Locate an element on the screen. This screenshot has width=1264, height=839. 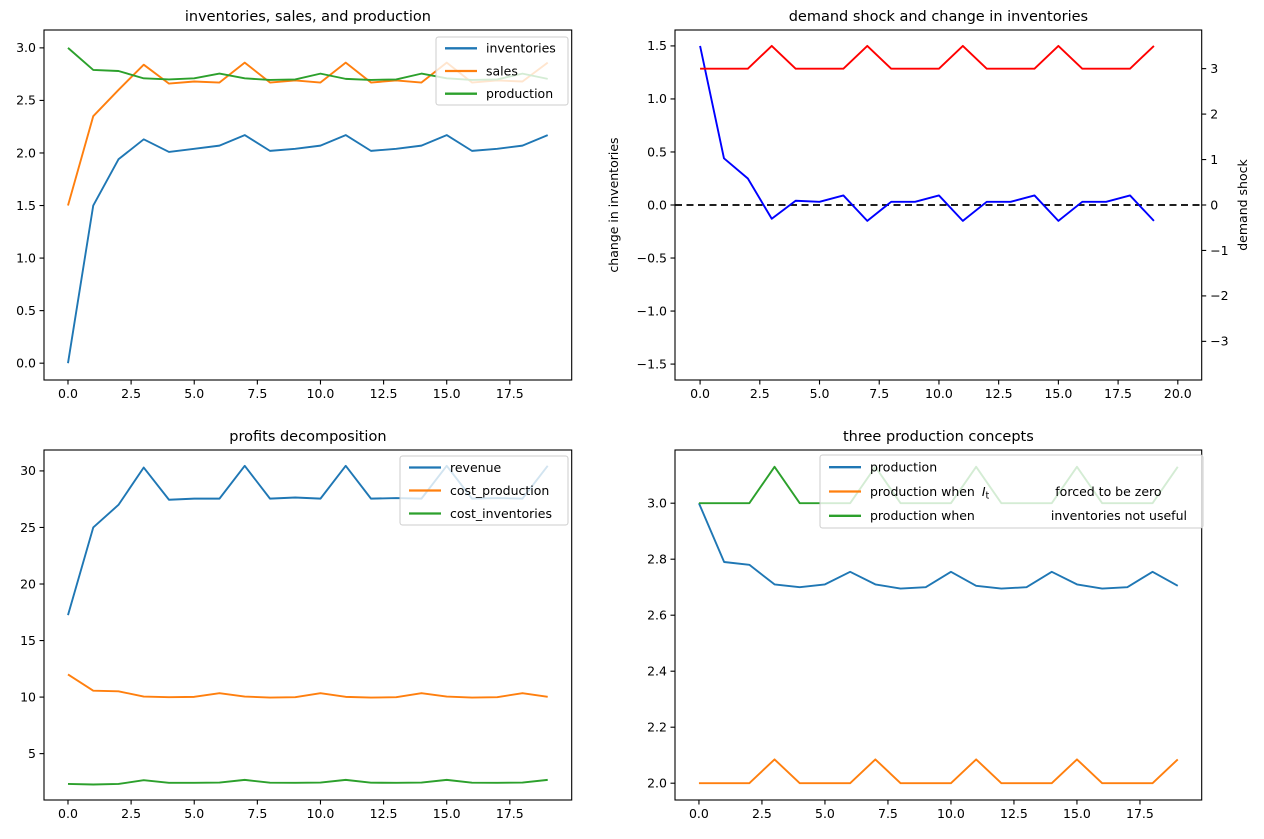
chart-title: three production concepts is located at coordinates (938, 437).